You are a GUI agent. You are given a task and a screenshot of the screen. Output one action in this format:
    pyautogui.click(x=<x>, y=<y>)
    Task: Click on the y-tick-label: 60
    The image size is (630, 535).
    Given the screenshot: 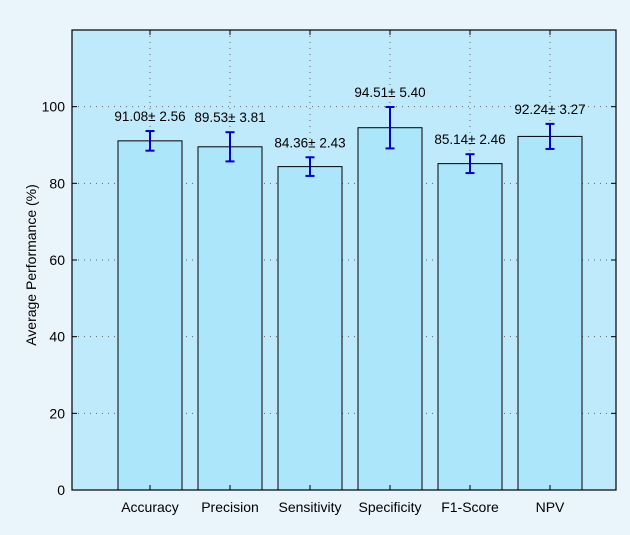 What is the action you would take?
    pyautogui.click(x=57, y=260)
    